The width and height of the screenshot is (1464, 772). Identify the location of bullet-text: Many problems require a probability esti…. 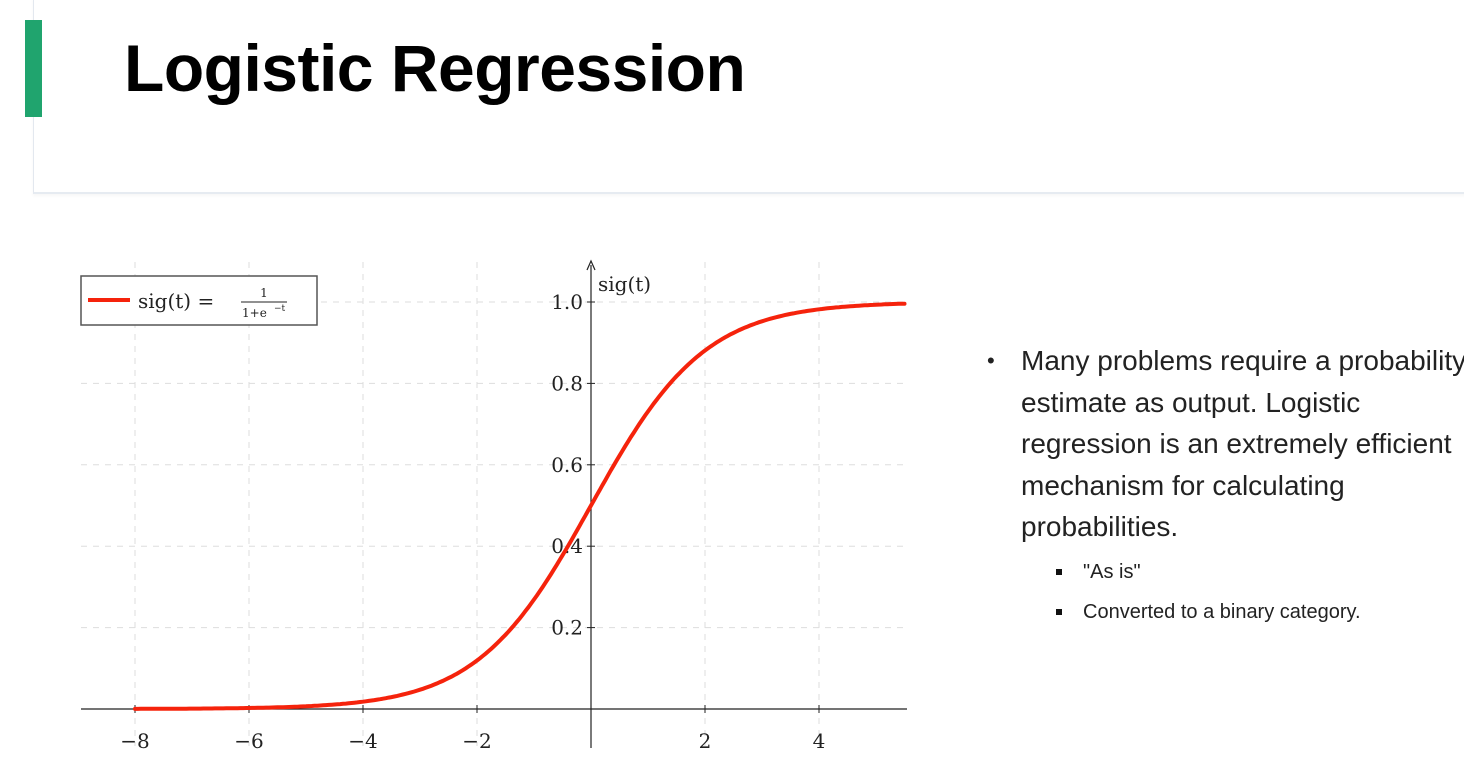
(1242, 443).